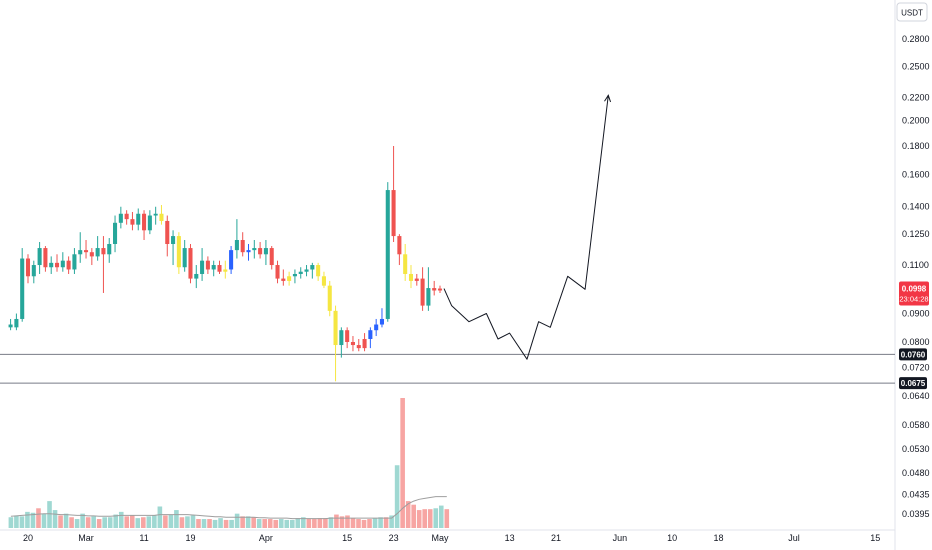  Describe the element at coordinates (912, 12) in the screenshot. I see `currency-badge: USDT` at that location.